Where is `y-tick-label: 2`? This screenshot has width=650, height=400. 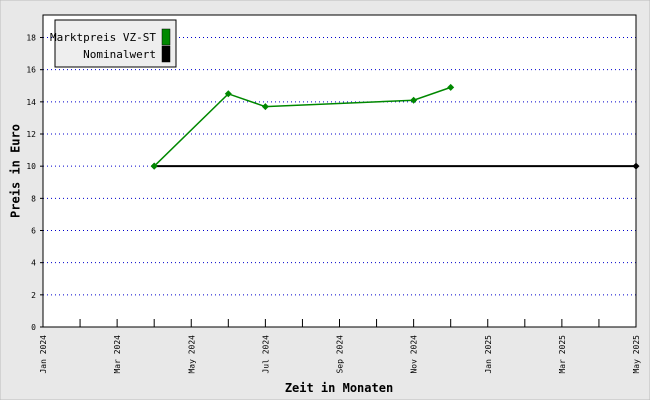 y-tick-label: 2 is located at coordinates (33, 295).